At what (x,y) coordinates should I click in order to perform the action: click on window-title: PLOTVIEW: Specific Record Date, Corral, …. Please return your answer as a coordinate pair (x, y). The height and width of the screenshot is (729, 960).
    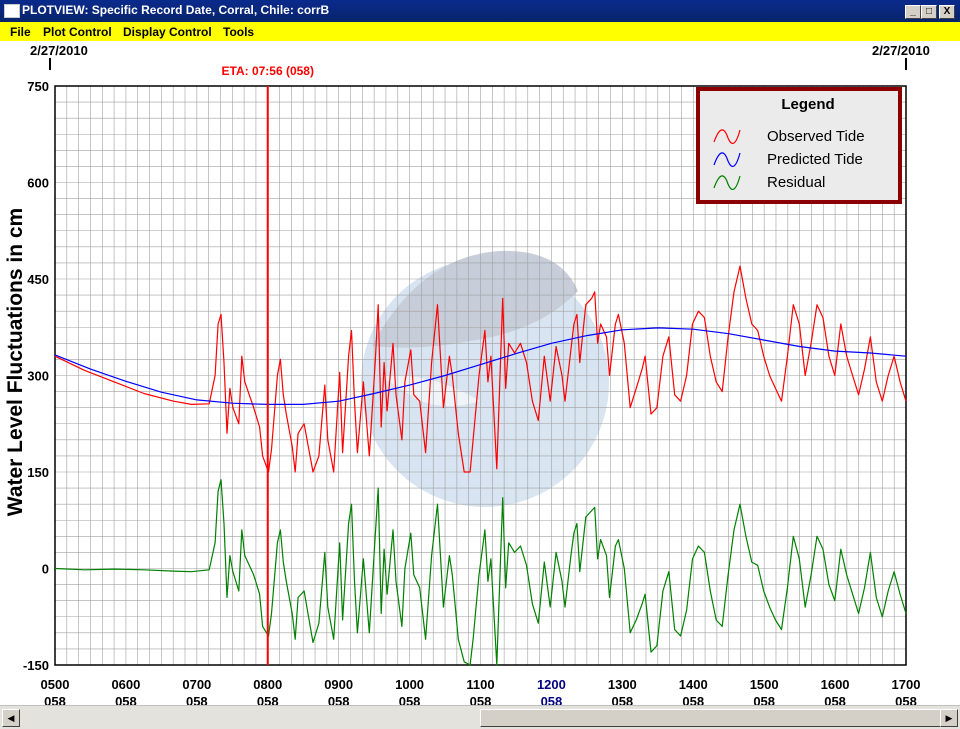
    Looking at the image, I should click on (176, 10).